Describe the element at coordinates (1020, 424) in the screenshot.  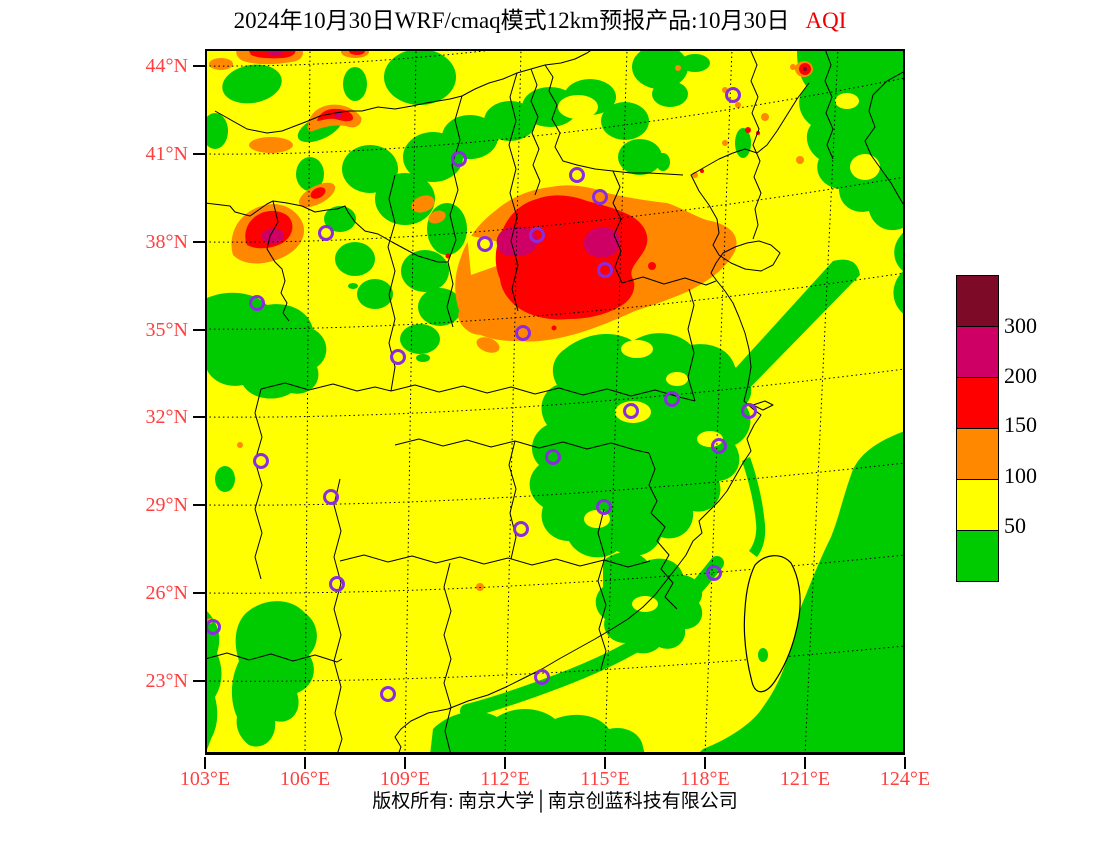
I see `colorbar-label: 150` at that location.